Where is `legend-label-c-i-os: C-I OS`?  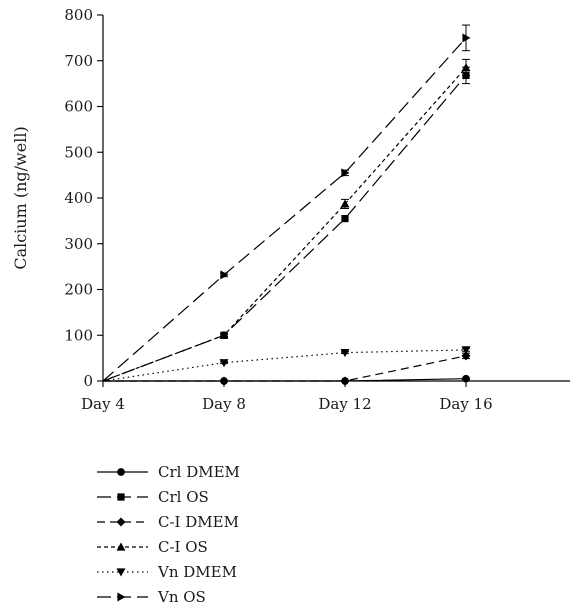
legend-label-c-i-os: C-I OS is located at coordinates (183, 547).